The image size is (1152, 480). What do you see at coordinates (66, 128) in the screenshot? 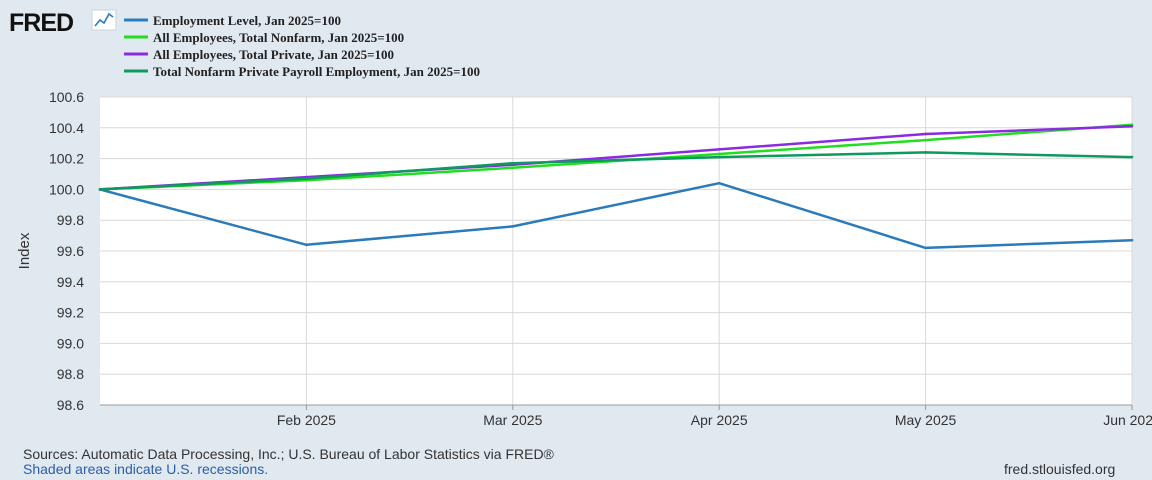
I see `y-tick-label: 100.4` at bounding box center [66, 128].